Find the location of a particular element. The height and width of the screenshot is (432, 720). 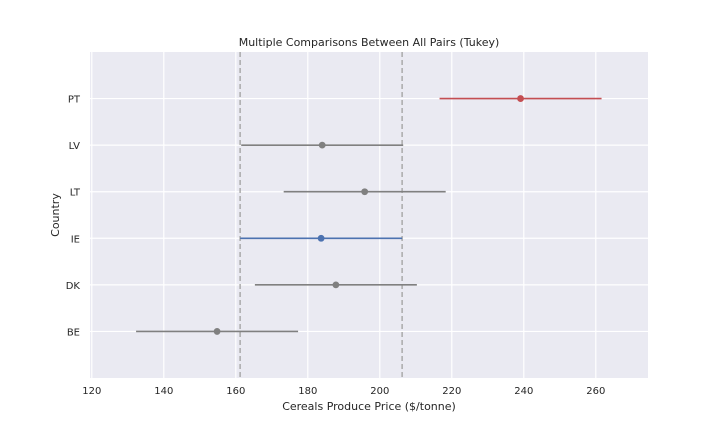

x-tick-labels: 120 140 160 180 200 220 240 260 is located at coordinates (343, 391).